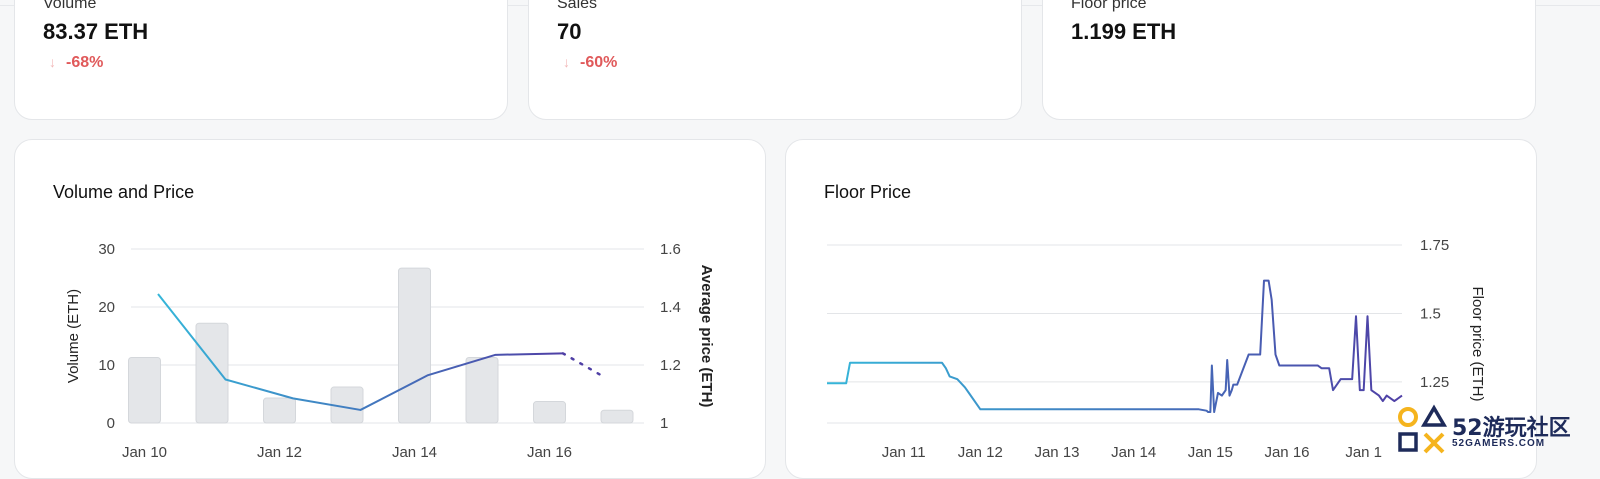 This screenshot has width=1600, height=479. I want to click on y2-tick-label: 1.6, so click(670, 249).